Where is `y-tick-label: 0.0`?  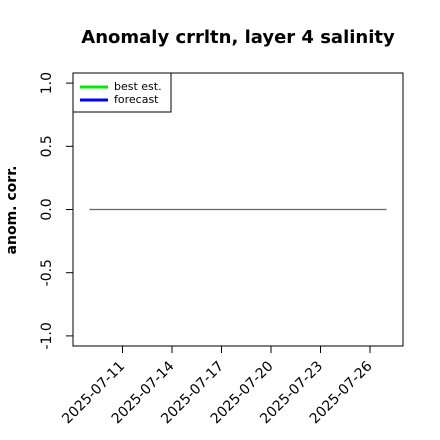
y-tick-label: 0.0 is located at coordinates (47, 209).